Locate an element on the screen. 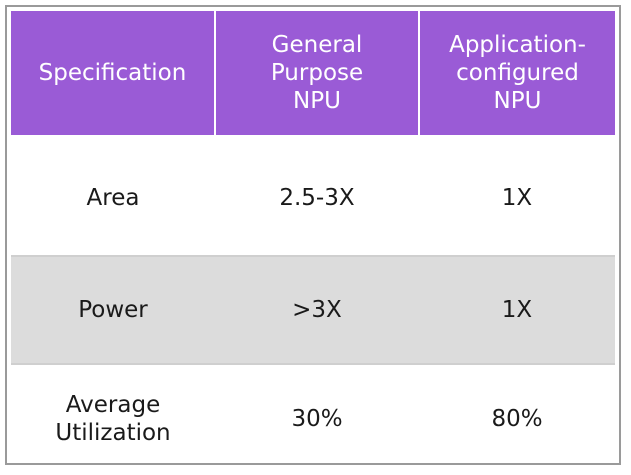 The image size is (631, 475). cell-spec-util-line-2: Utilization is located at coordinates (113, 432).